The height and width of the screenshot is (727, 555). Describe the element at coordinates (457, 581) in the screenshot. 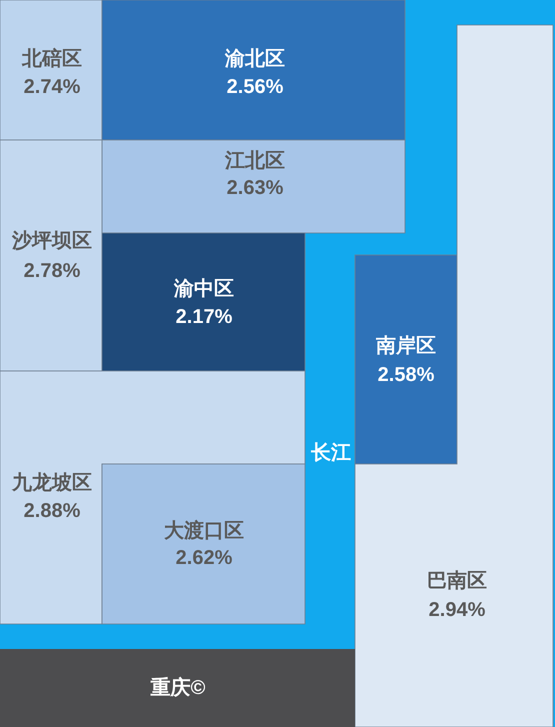

I see `category-label: 巴南区` at that location.